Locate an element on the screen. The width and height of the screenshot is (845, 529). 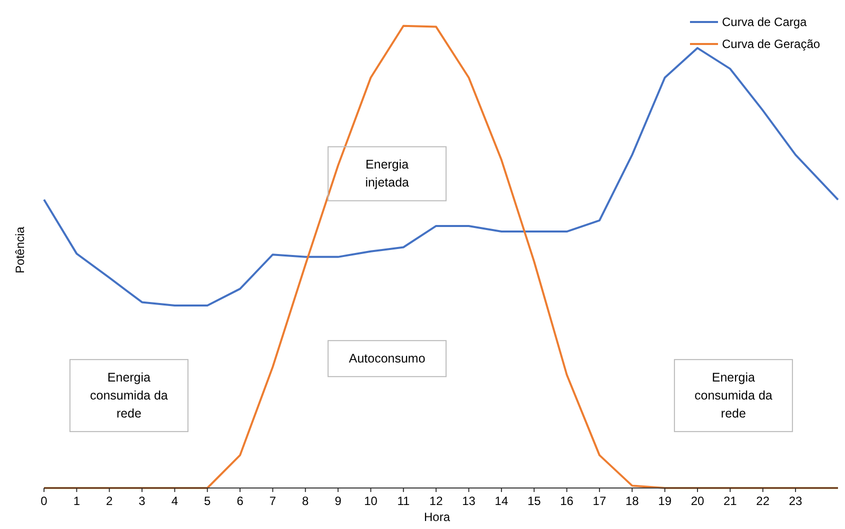
x-tick-label: 23 is located at coordinates (795, 501).